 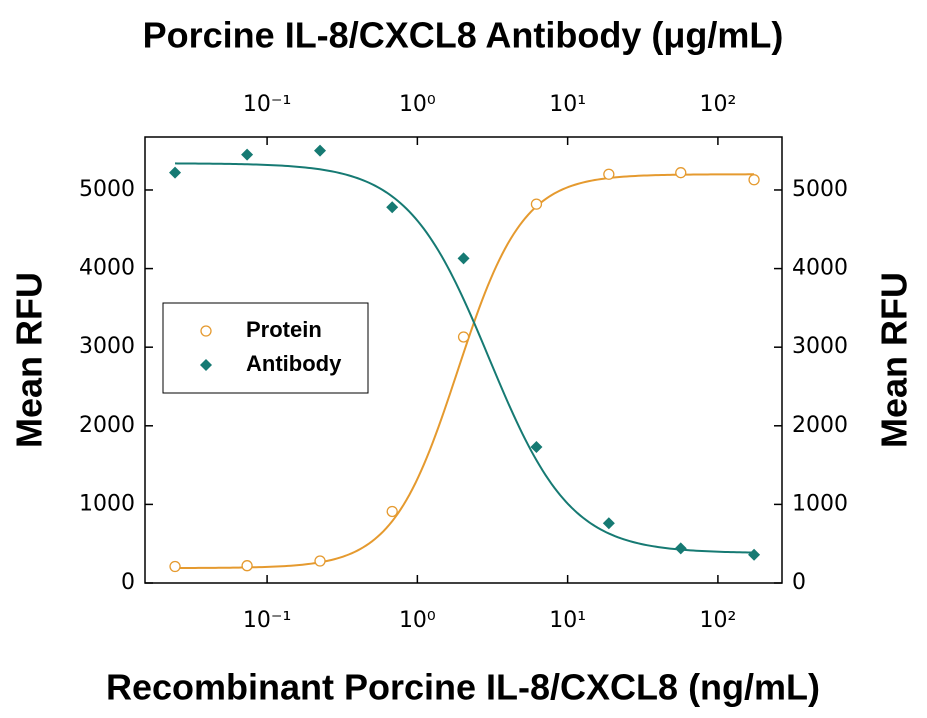 I want to click on y-axis-label: Mean RFU, so click(x=29, y=360).